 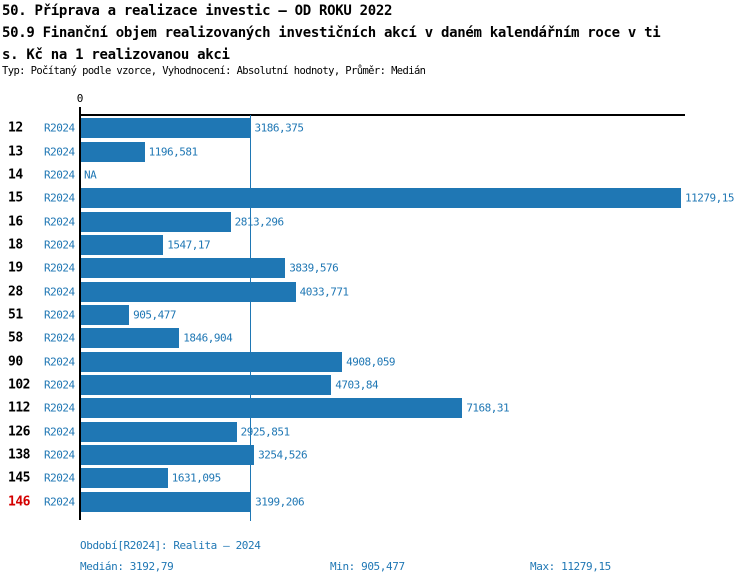 What do you see at coordinates (15, 362) in the screenshot?
I see `row-category-label: 90` at bounding box center [15, 362].